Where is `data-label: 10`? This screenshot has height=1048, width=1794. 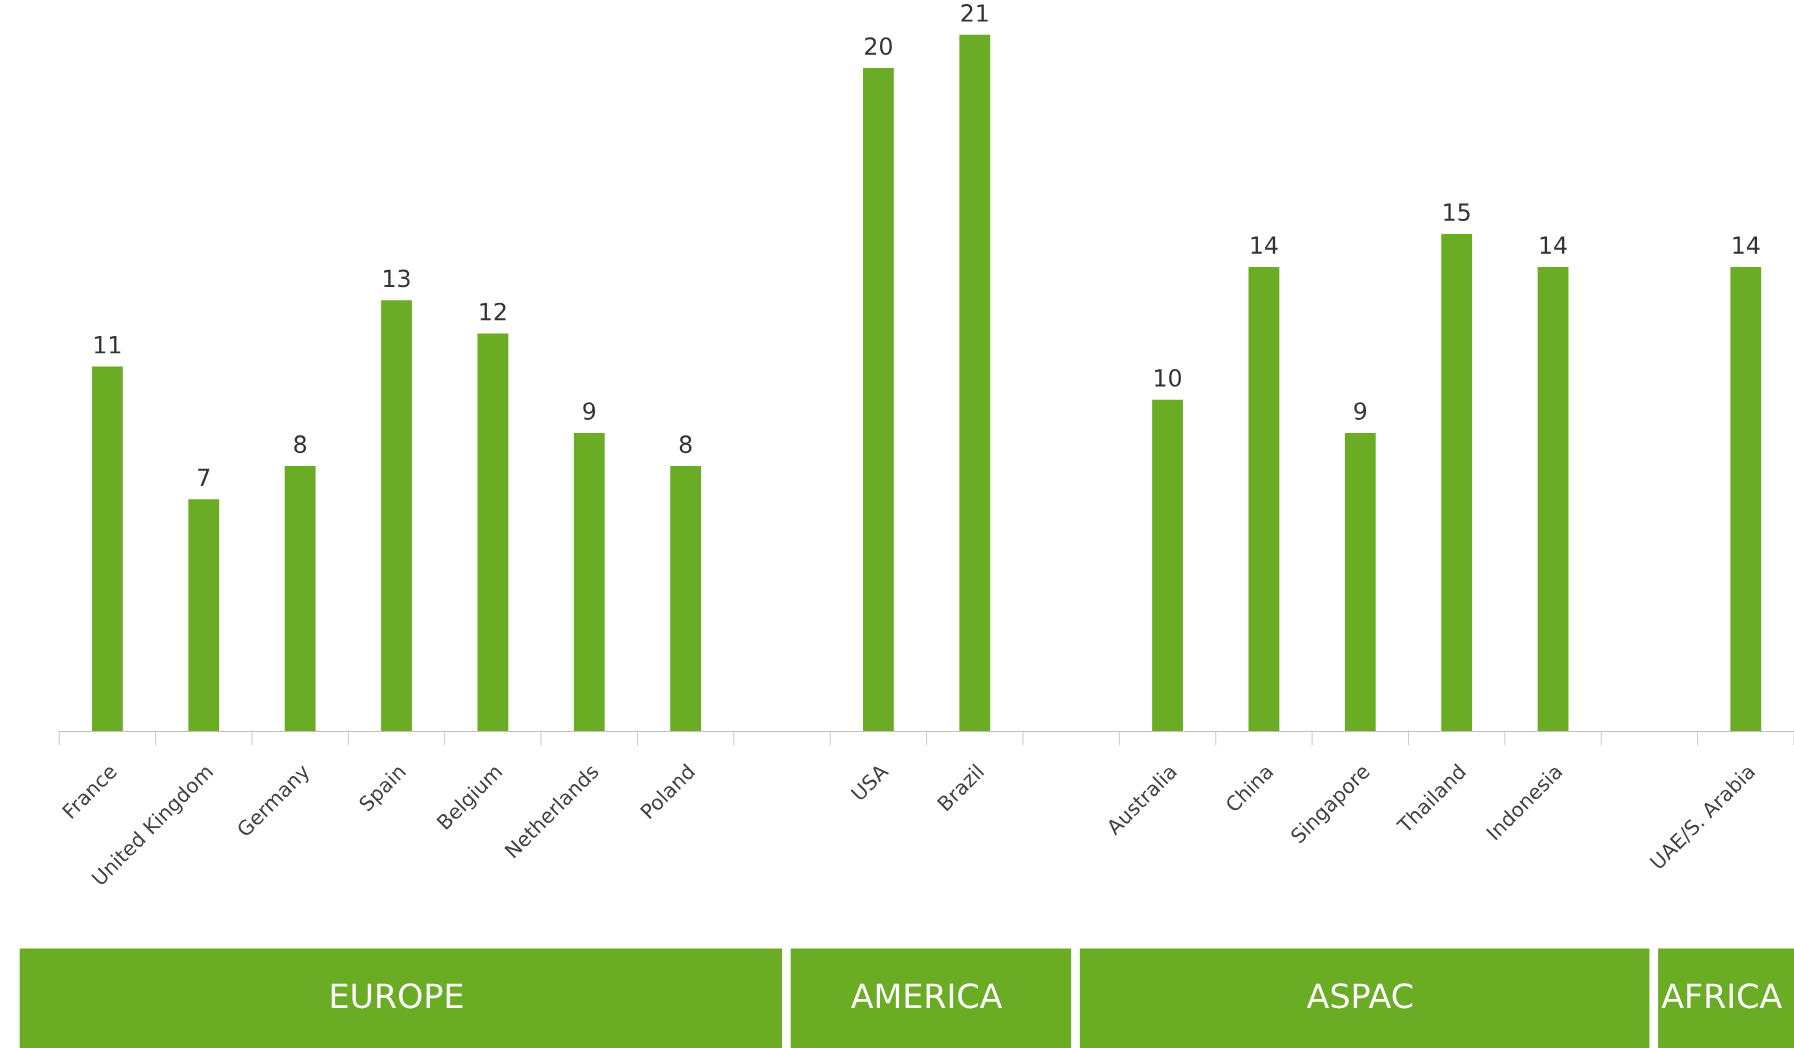 data-label: 10 is located at coordinates (1168, 377).